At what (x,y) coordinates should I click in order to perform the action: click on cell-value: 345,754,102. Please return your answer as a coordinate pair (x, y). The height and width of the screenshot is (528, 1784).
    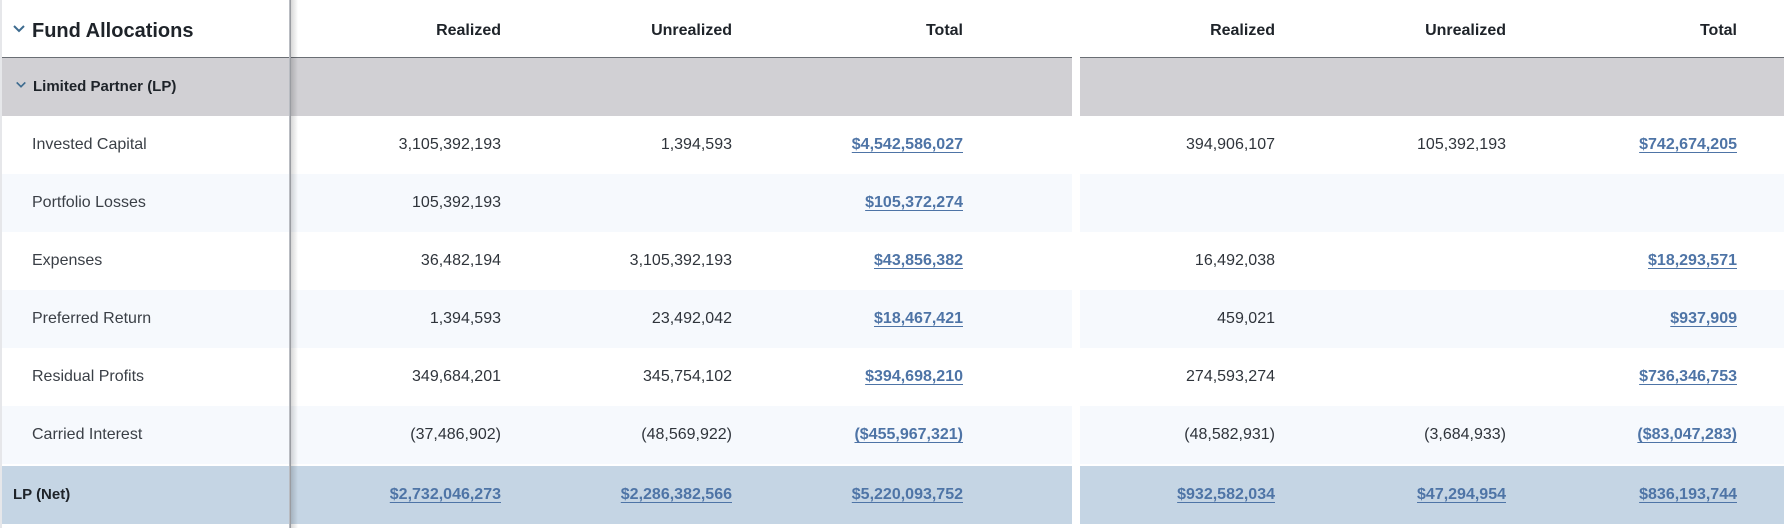
    Looking at the image, I should click on (687, 376).